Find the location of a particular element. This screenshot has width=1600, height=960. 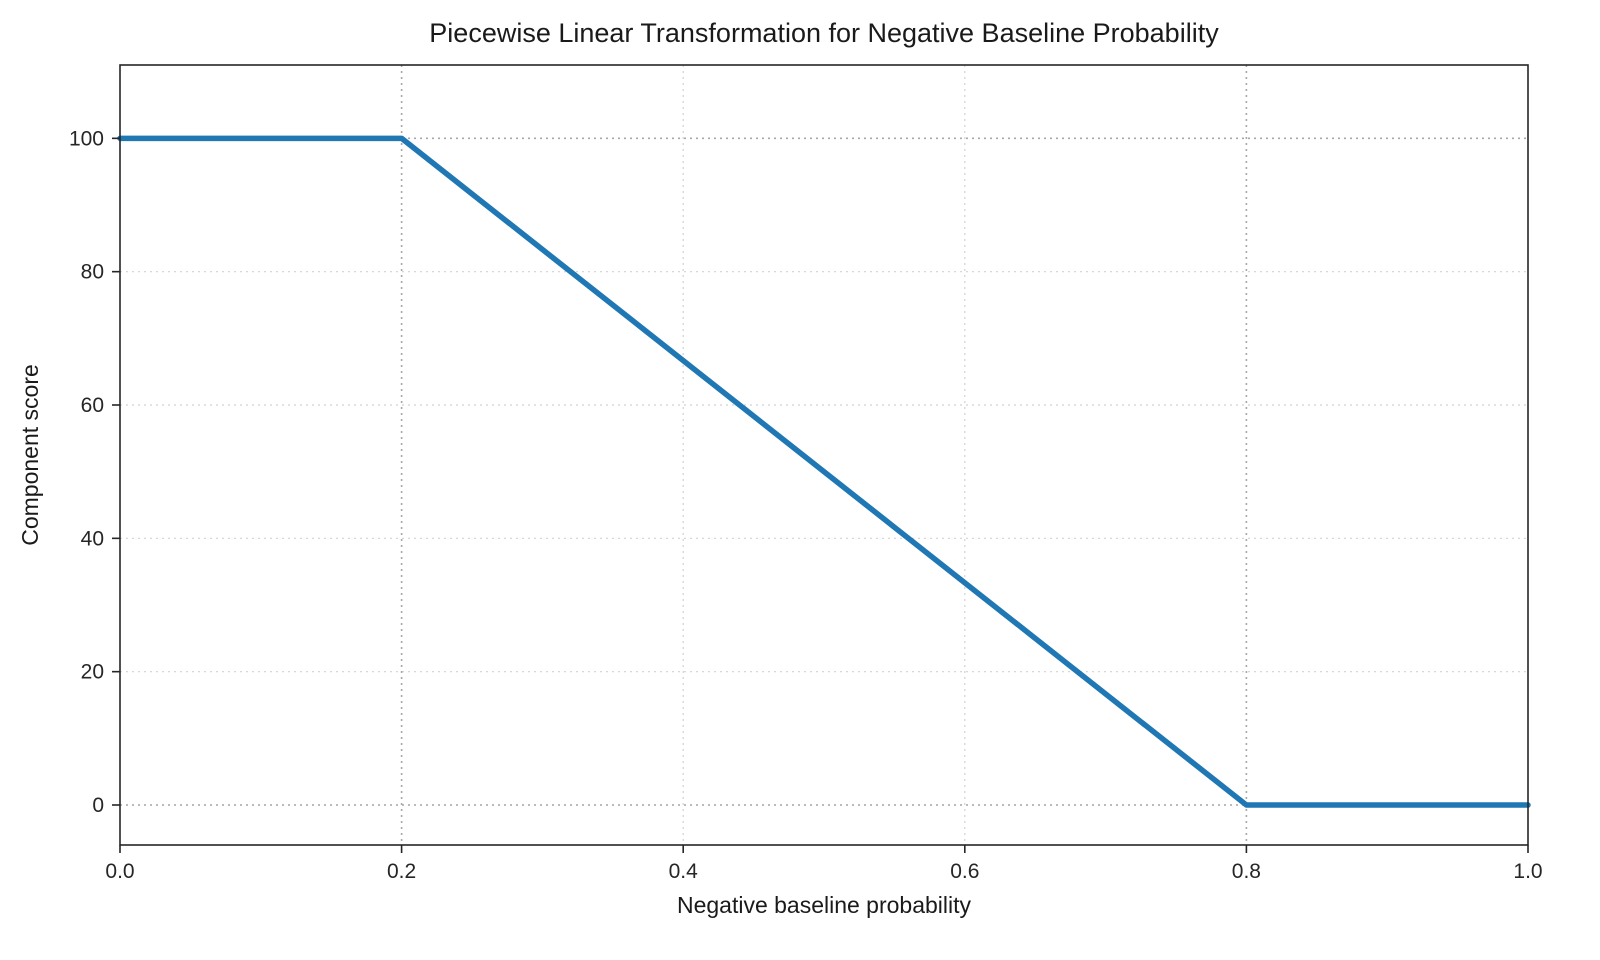

x-tick-label: 0.4 is located at coordinates (684, 871).